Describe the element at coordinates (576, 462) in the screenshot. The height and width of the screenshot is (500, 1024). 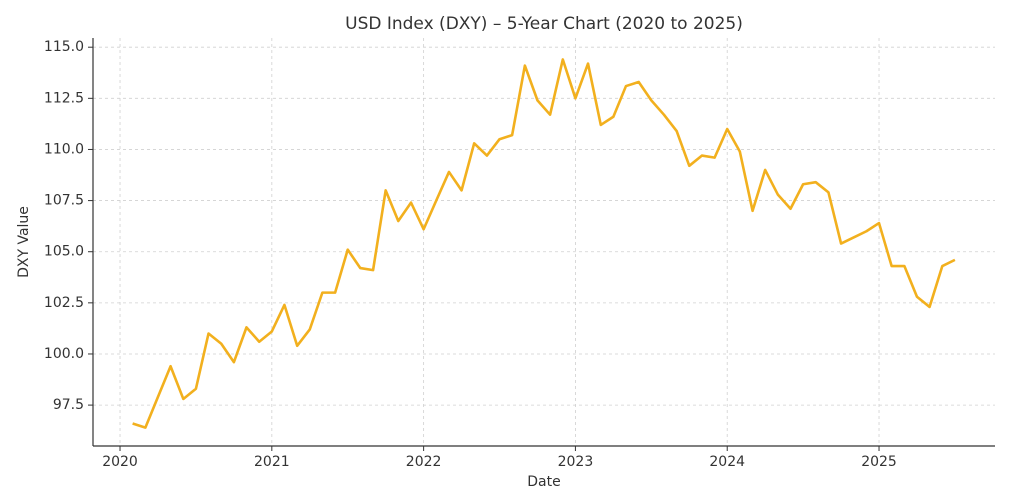
I see `x-tick-label: 2023` at that location.